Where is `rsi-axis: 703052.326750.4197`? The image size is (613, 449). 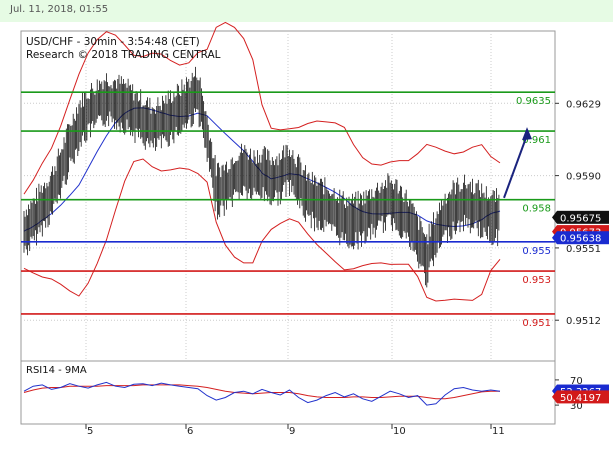 rsi-axis: 703052.326750.4197 is located at coordinates (580, 394).